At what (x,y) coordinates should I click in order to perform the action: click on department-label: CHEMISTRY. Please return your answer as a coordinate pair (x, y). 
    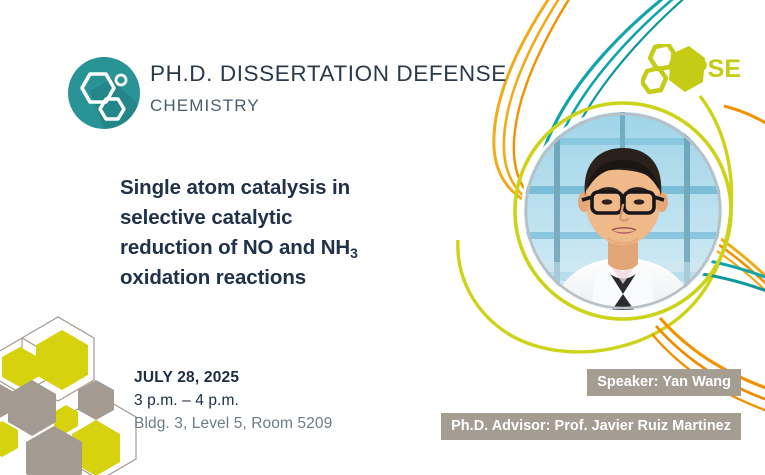
    Looking at the image, I should click on (205, 105).